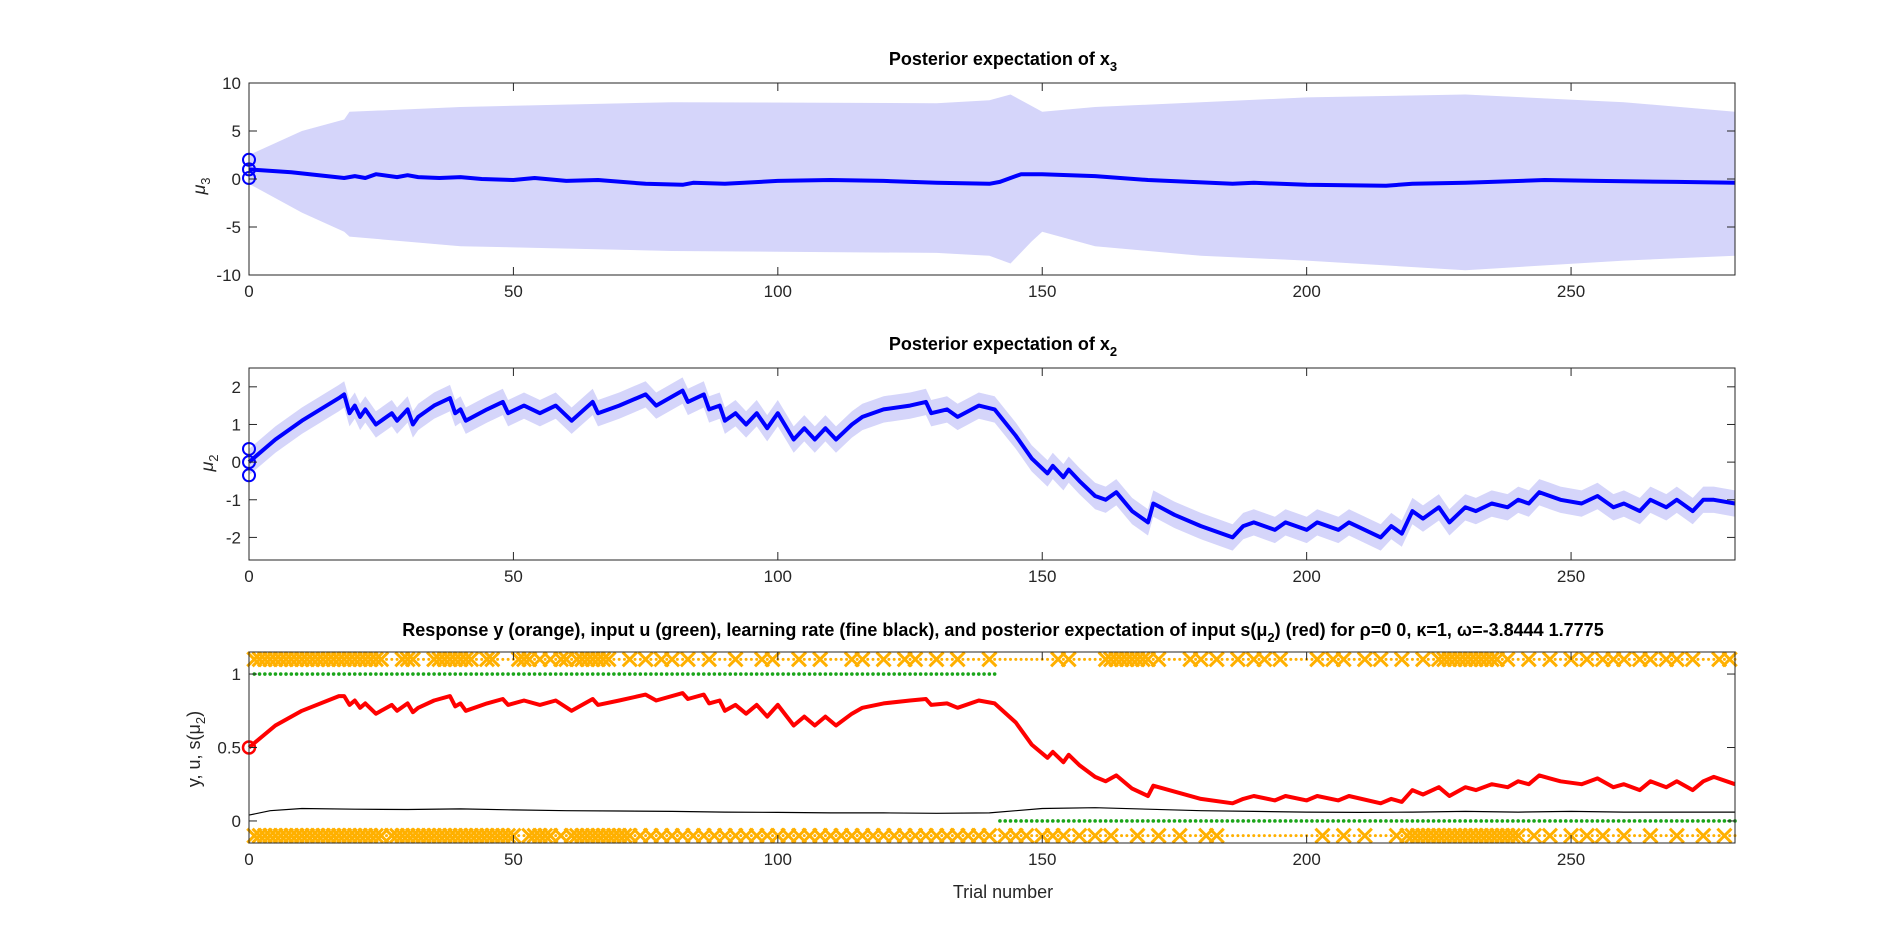 This screenshot has height=940, width=1897. Describe the element at coordinates (196, 749) in the screenshot. I see `responses-ylabel: y, u, s(μ2)` at that location.